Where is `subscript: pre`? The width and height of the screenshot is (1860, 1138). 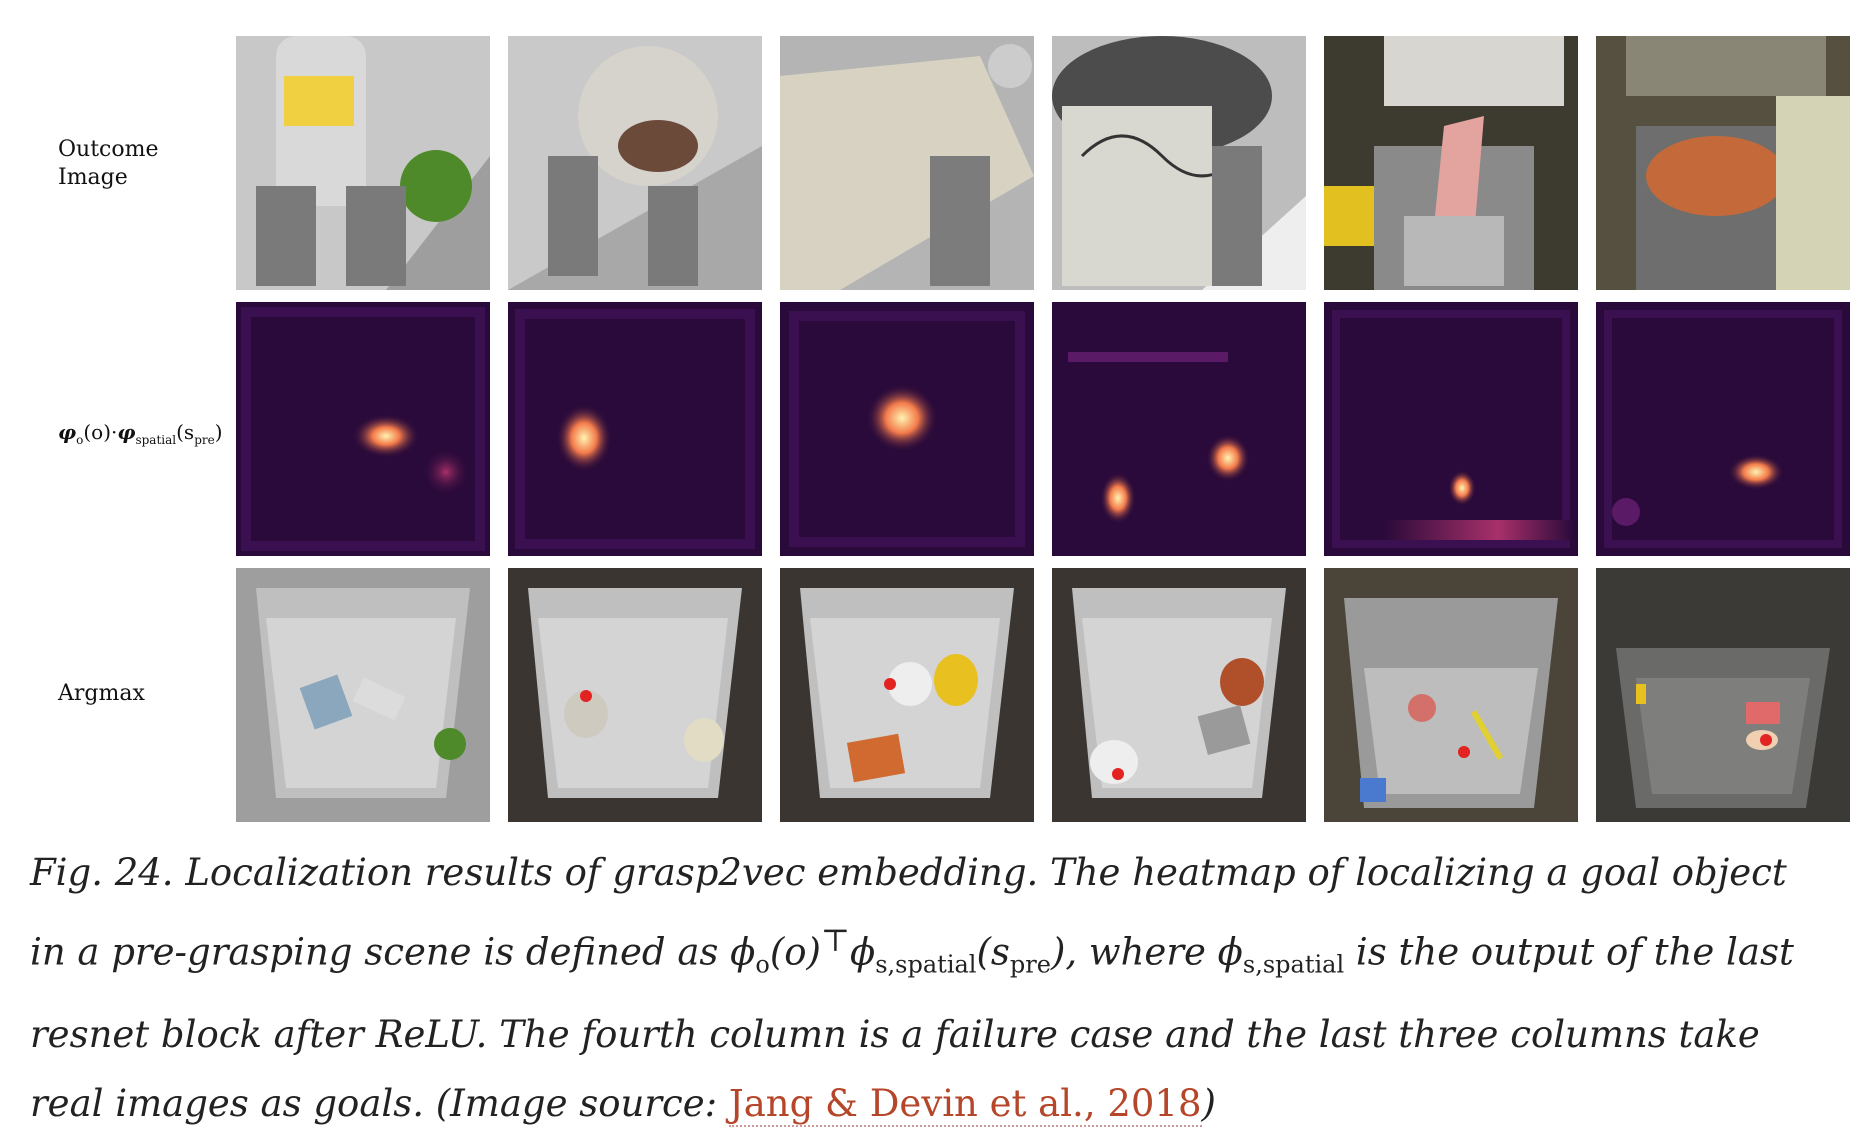 subscript: pre is located at coordinates (204, 440).